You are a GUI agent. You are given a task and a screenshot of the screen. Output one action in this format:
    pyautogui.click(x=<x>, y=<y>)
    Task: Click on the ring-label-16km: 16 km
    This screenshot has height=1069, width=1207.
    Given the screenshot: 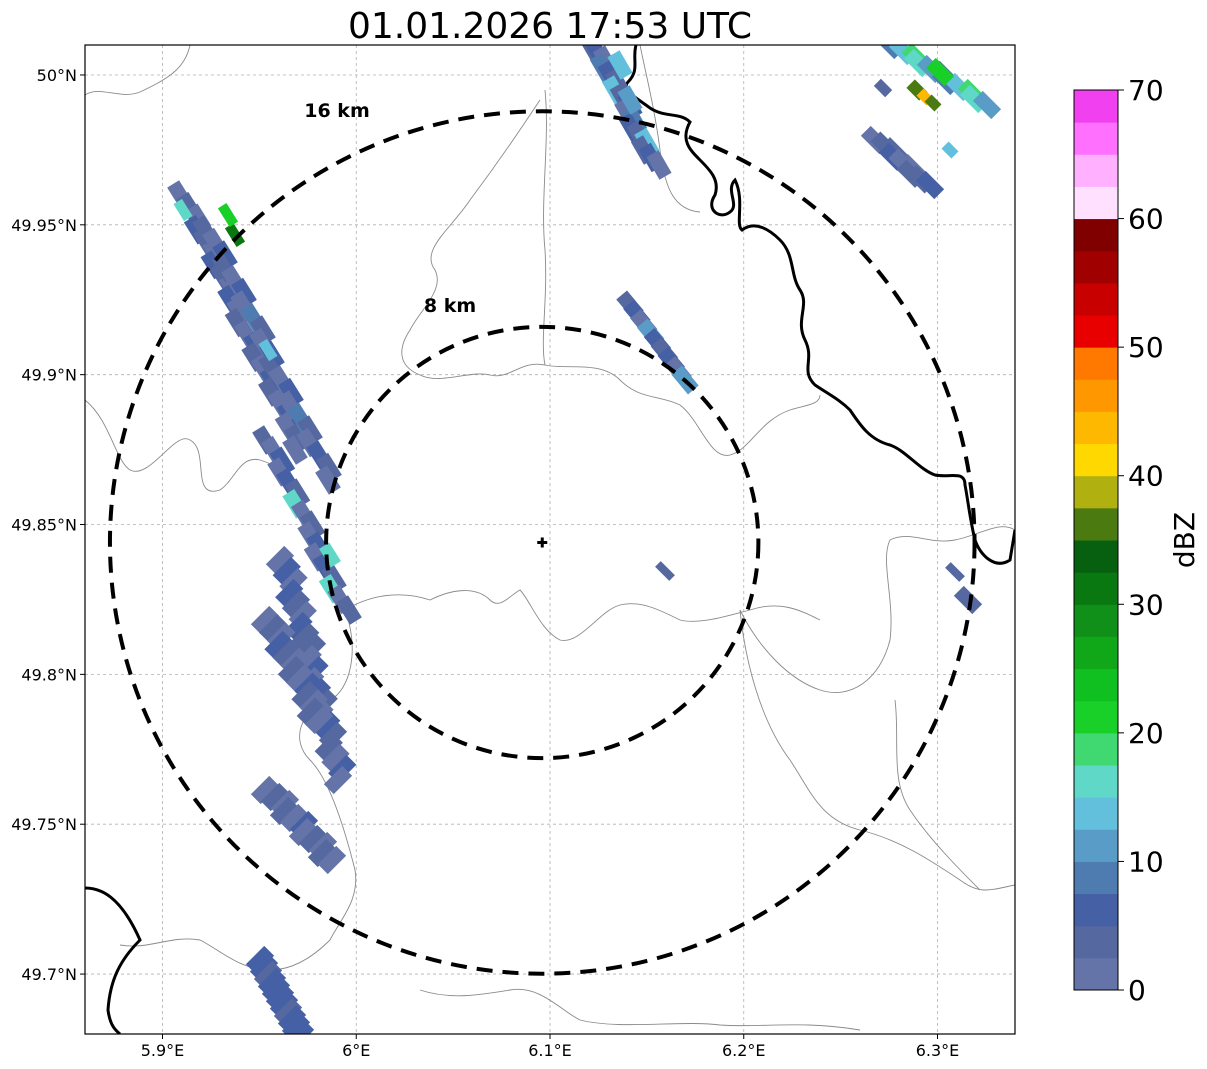 What is the action you would take?
    pyautogui.click(x=337, y=111)
    